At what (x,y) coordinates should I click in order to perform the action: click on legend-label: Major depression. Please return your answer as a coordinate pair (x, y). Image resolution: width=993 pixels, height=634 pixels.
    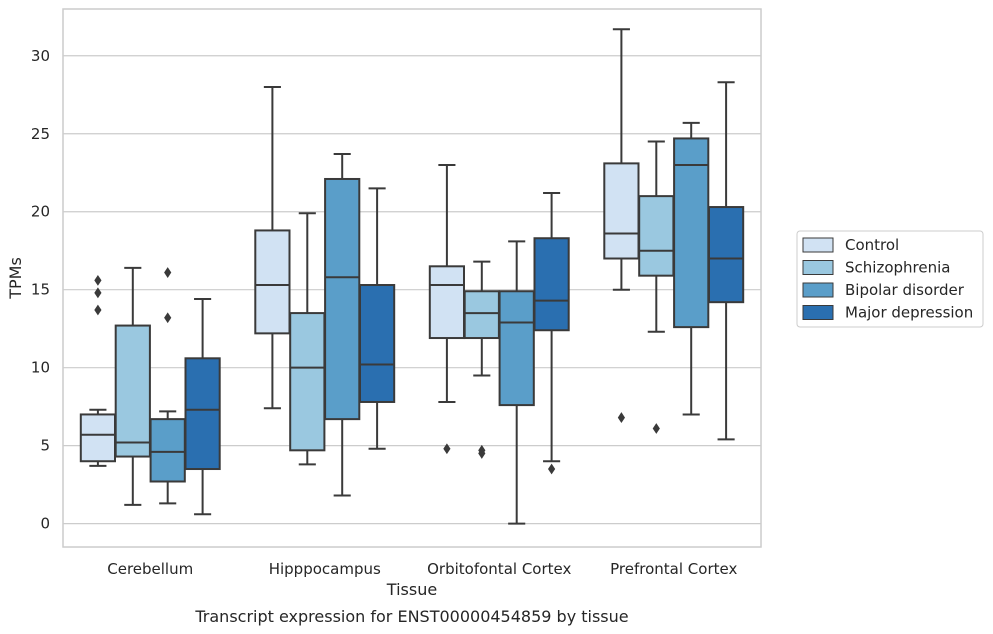
    Looking at the image, I should click on (909, 313).